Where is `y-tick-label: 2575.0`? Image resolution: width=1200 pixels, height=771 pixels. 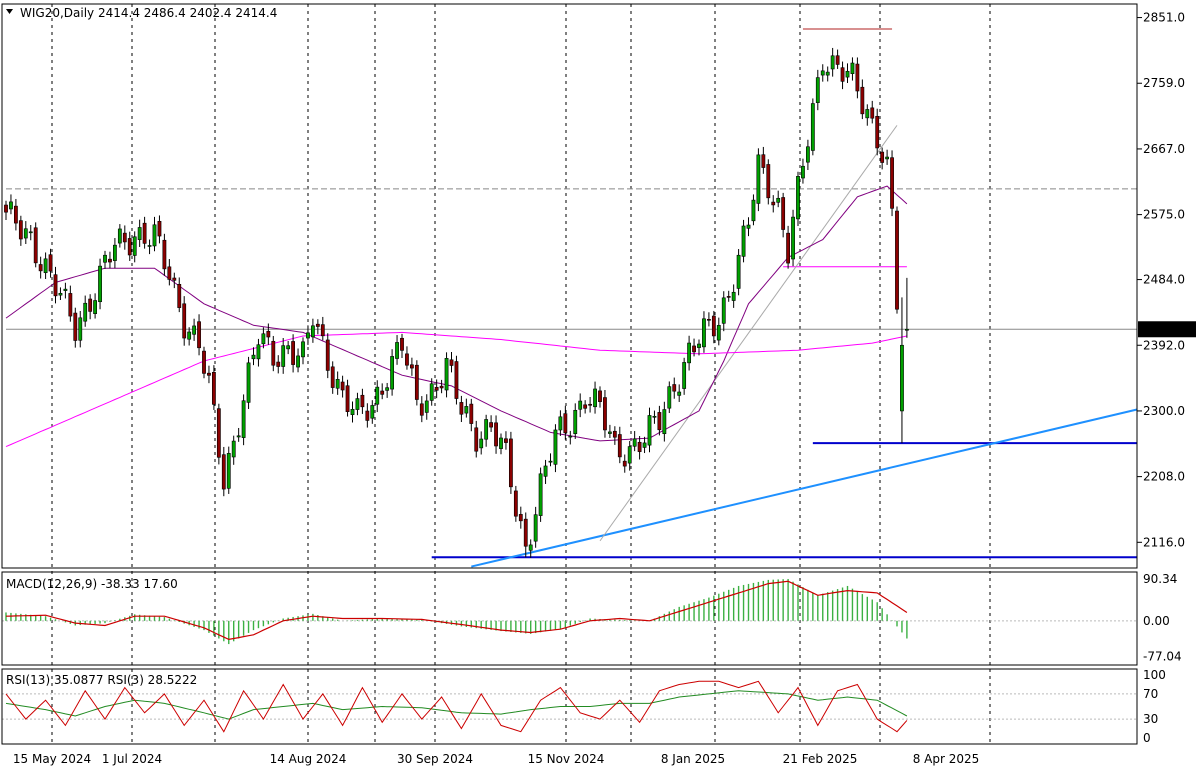 y-tick-label: 2575.0 is located at coordinates (1164, 215).